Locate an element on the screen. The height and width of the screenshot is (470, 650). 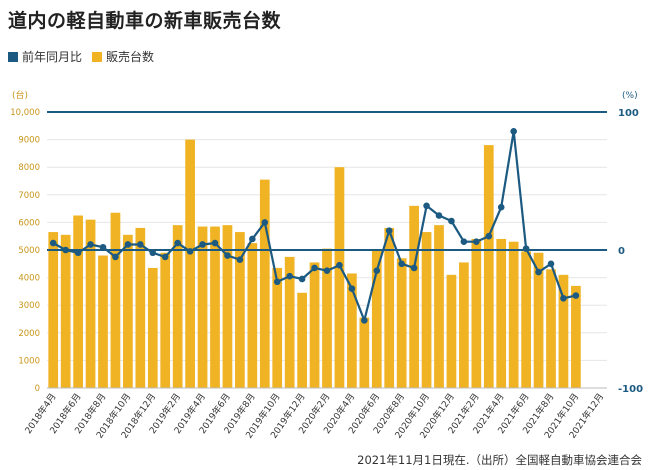
y-left-tick-label: 1000 is located at coordinates (29, 361).